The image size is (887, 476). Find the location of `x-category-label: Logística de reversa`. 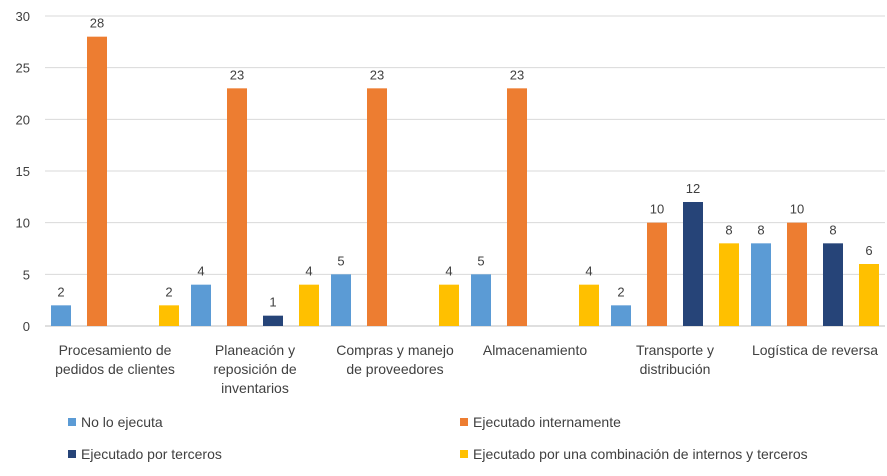

x-category-label: Logística de reversa is located at coordinates (815, 350).